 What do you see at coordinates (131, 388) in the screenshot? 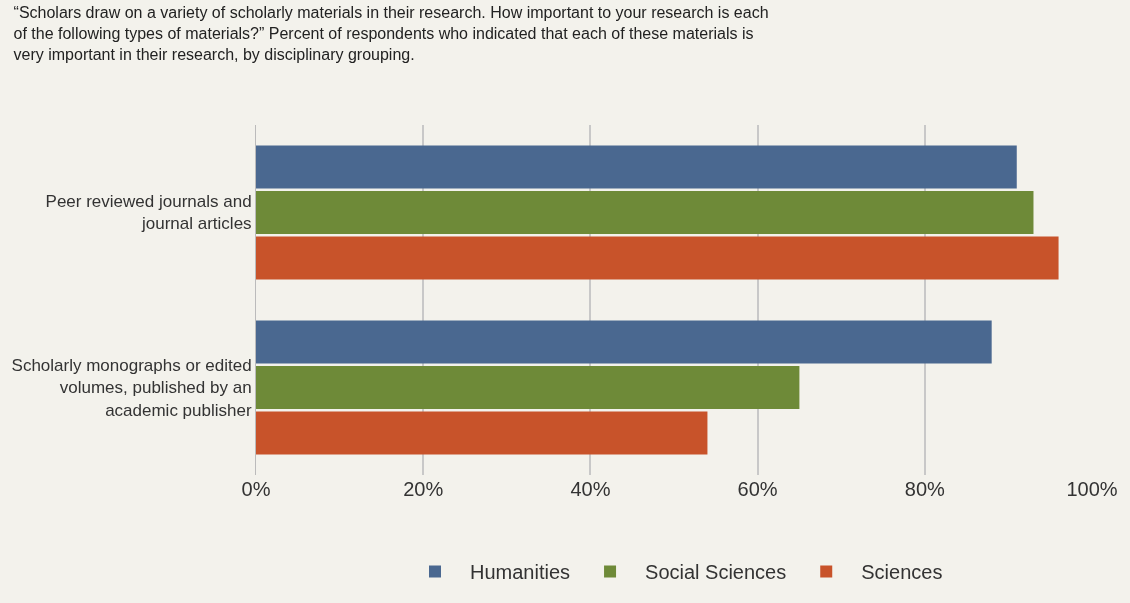
I see `y-tick-label: Scholarly monographs or edited volumes, published by an academic publisher` at bounding box center [131, 388].